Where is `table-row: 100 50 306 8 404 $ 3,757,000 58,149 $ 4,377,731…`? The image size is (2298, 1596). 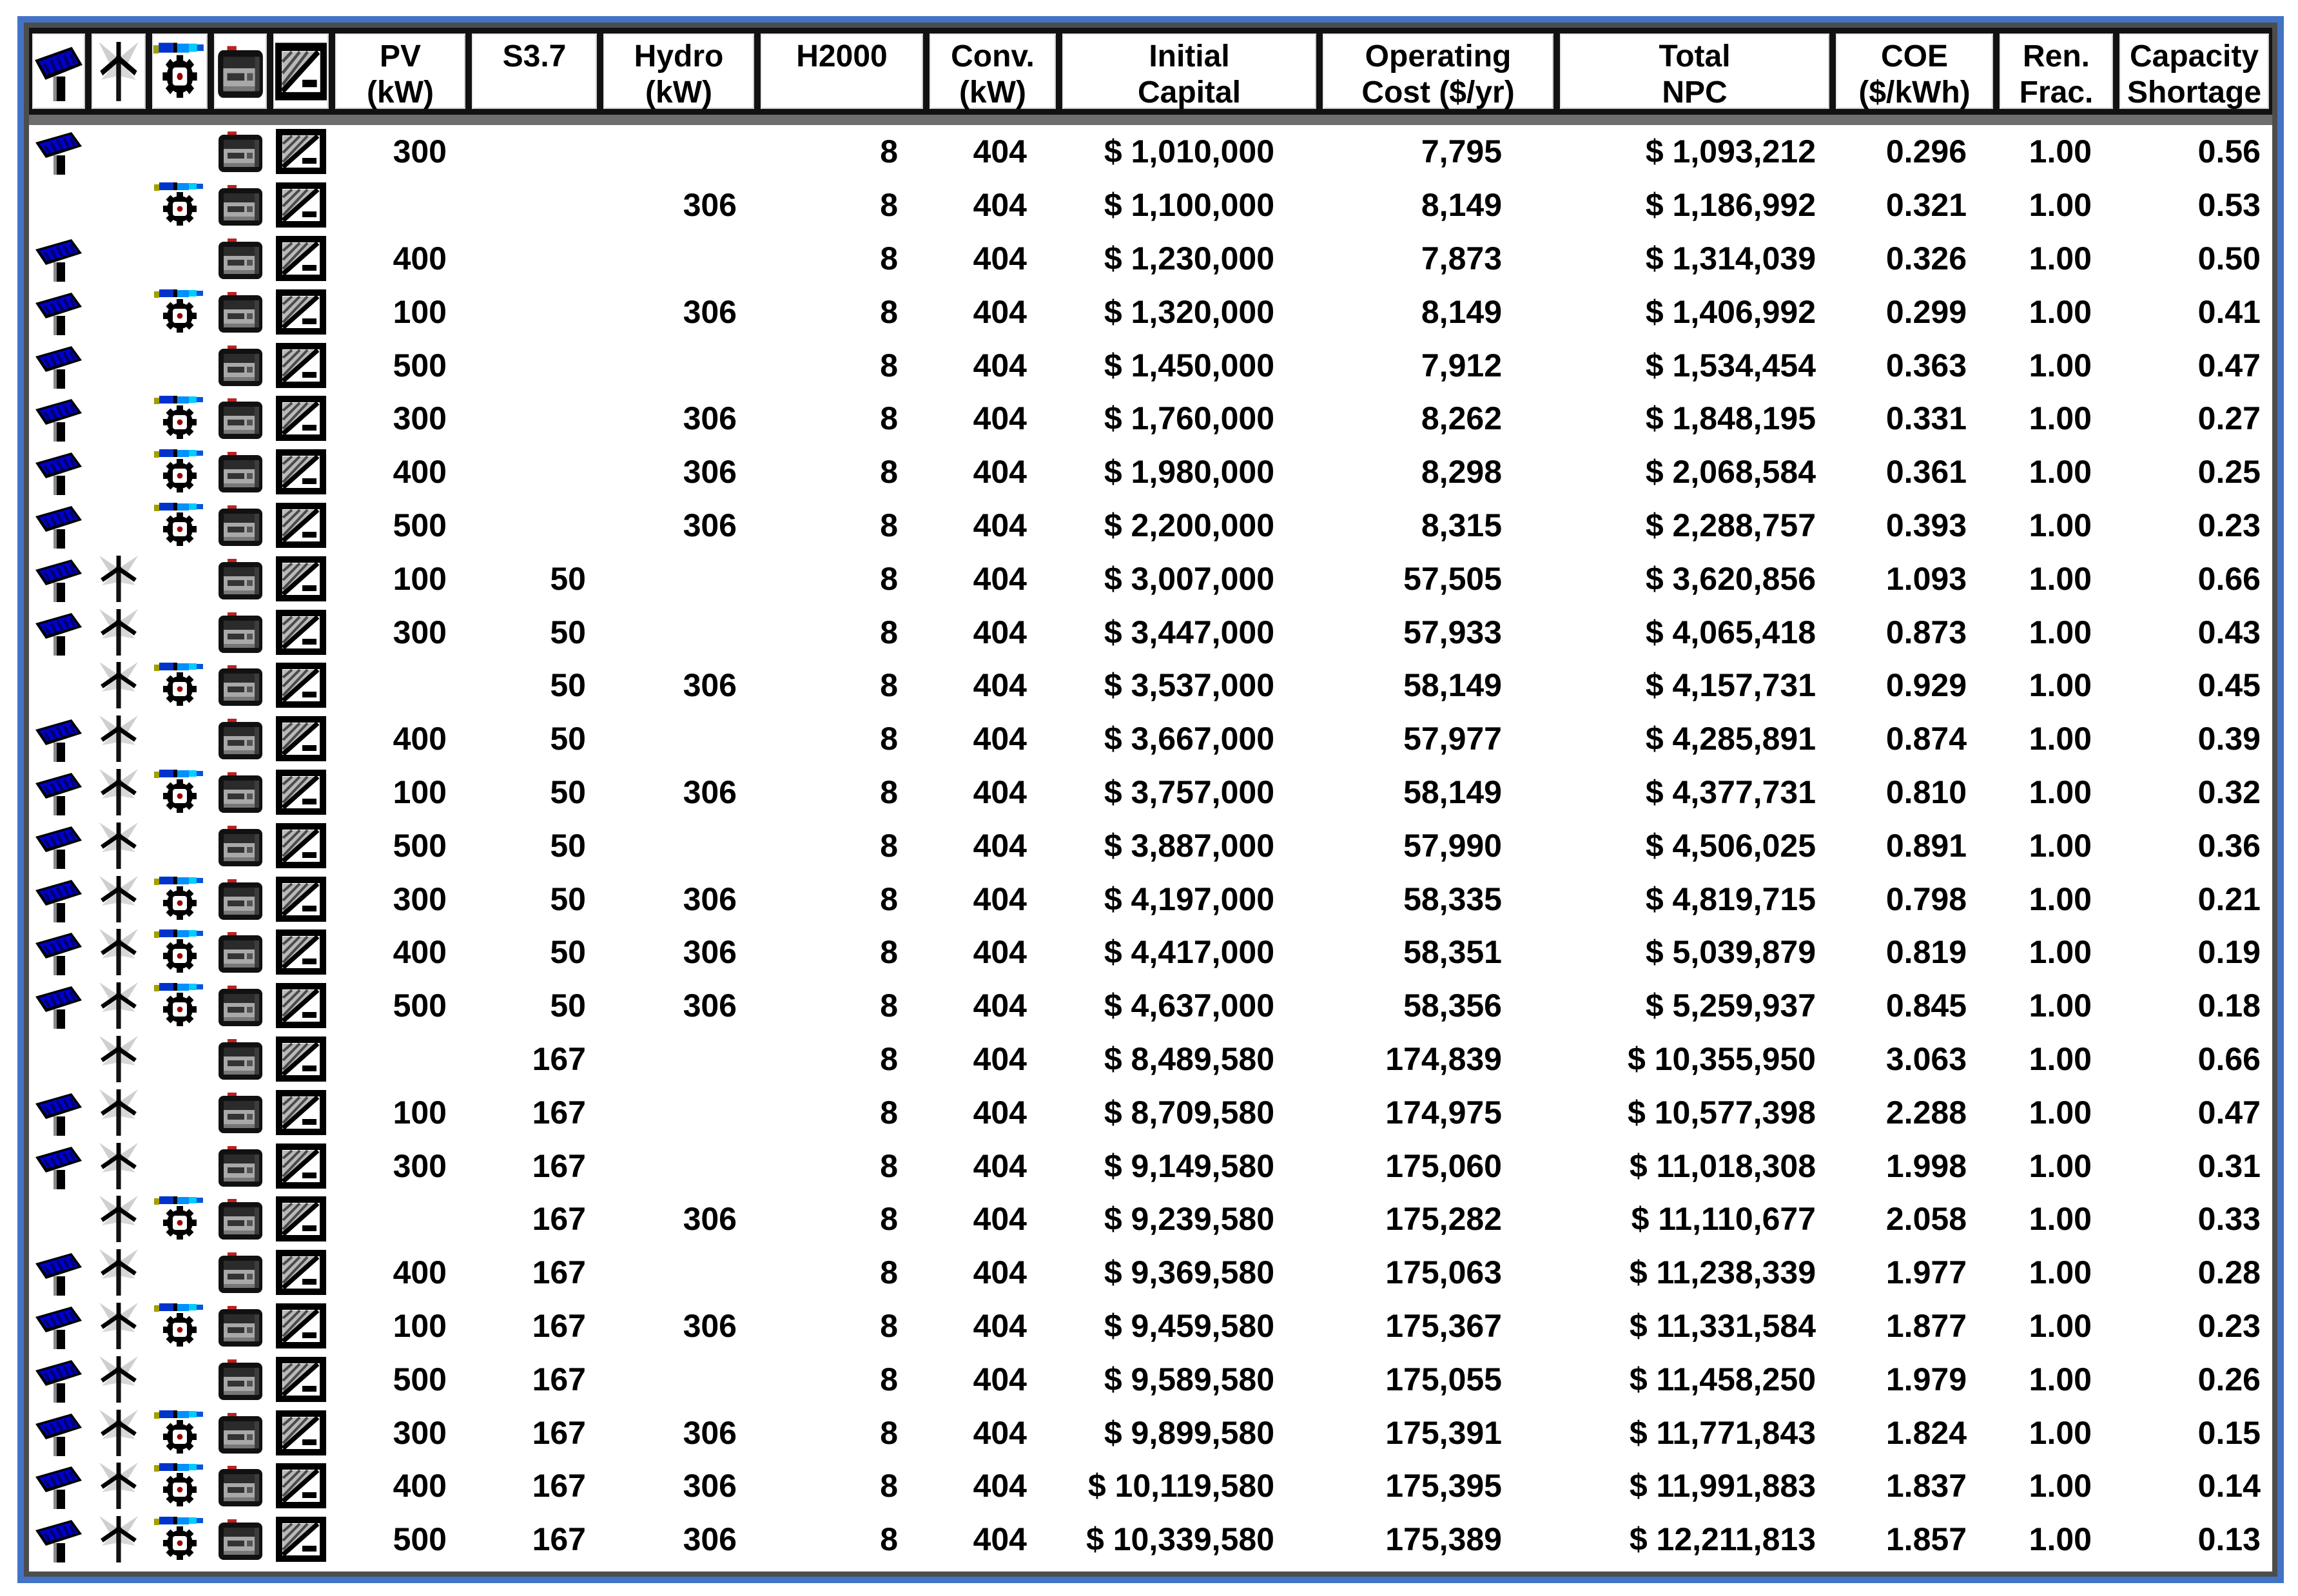 table-row: 100 50 306 8 404 $ 3,757,000 58,149 $ 4,377,731… is located at coordinates (1150, 793).